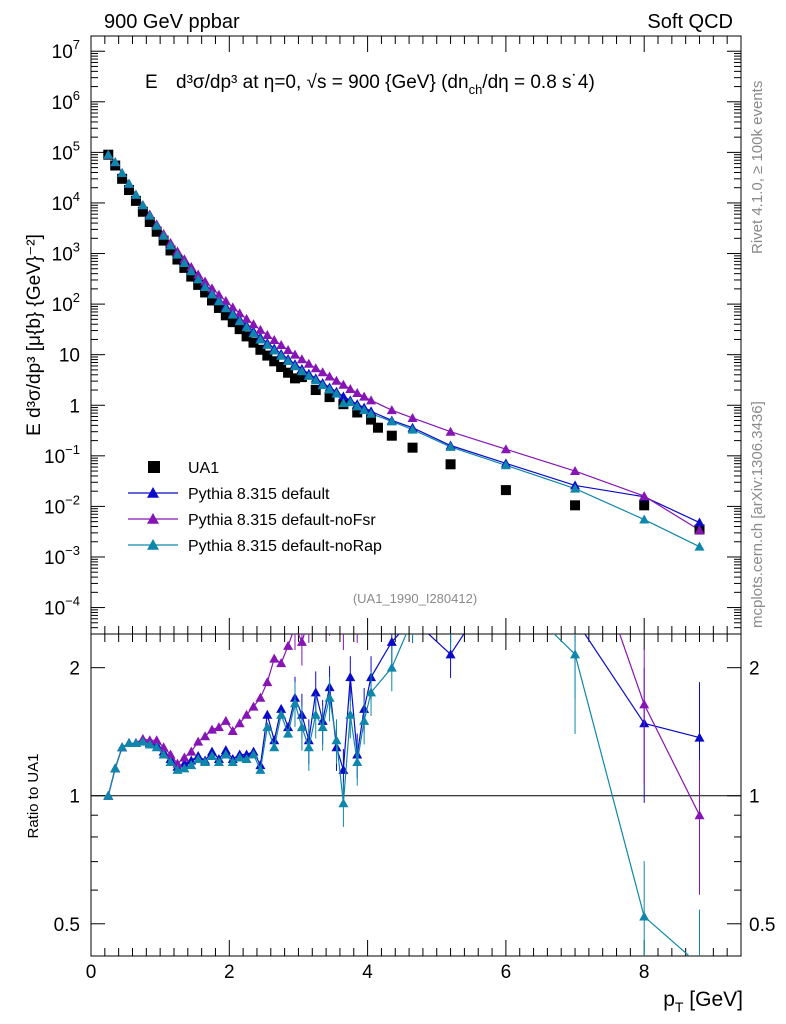 The image size is (786, 1024). What do you see at coordinates (69, 356) in the screenshot?
I see `y-tick-label: 10` at bounding box center [69, 356].